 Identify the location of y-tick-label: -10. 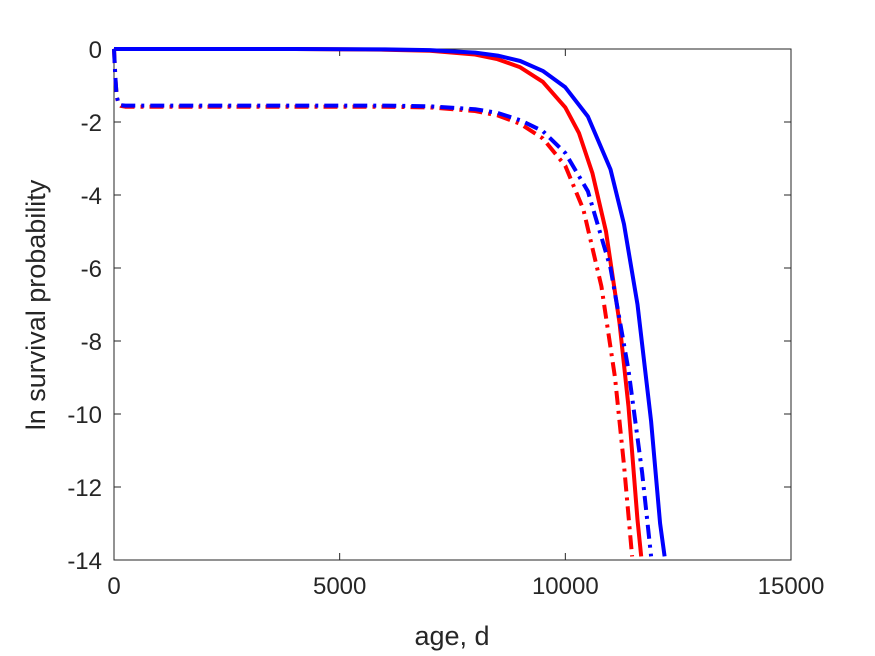
(84, 415).